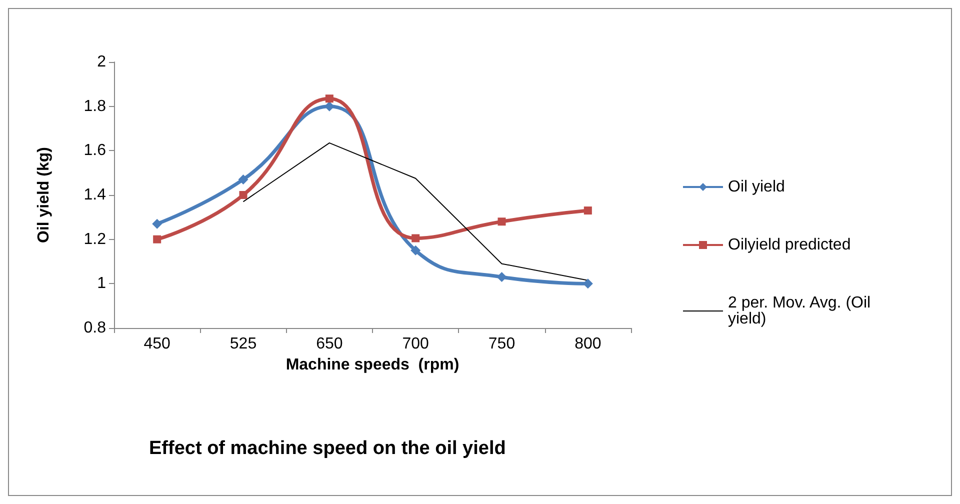 This screenshot has width=960, height=504. I want to click on x-tick-label: 800, so click(588, 344).